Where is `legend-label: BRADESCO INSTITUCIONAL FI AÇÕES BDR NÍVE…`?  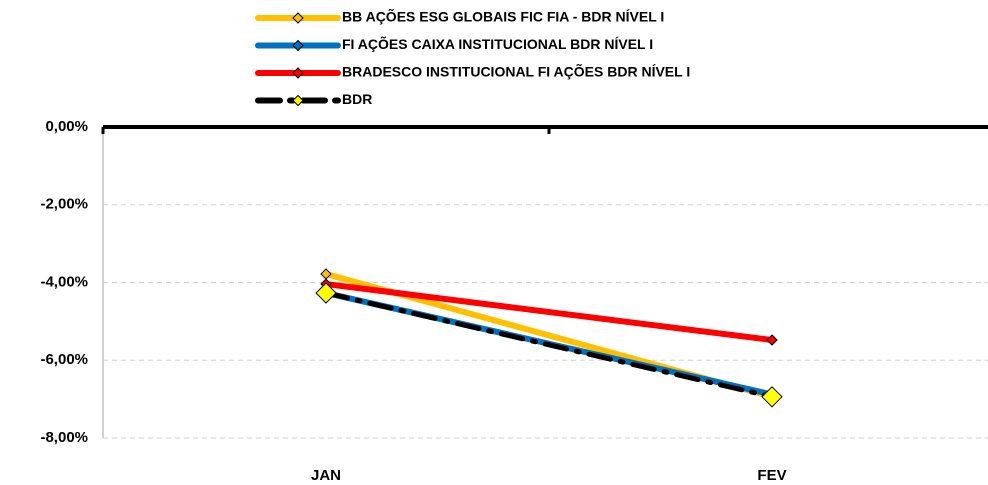 legend-label: BRADESCO INSTITUCIONAL FI AÇÕES BDR NÍVE… is located at coordinates (516, 71).